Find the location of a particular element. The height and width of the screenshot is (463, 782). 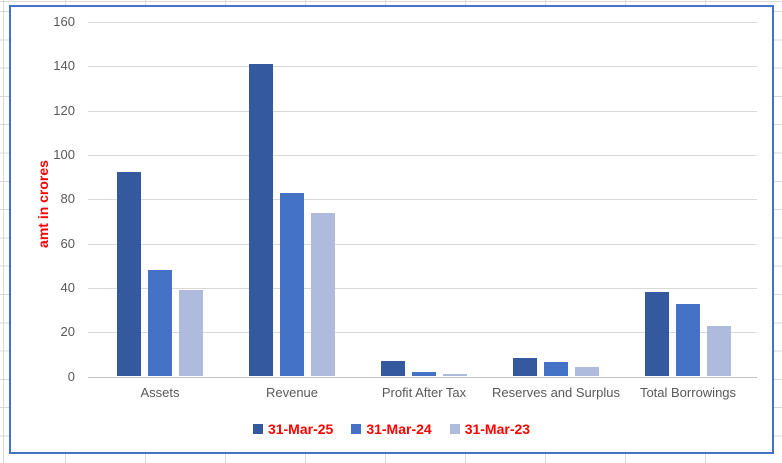

chart-legend: 31-Mar-25 31-Mar-24 31-Mar-23 is located at coordinates (391, 429).